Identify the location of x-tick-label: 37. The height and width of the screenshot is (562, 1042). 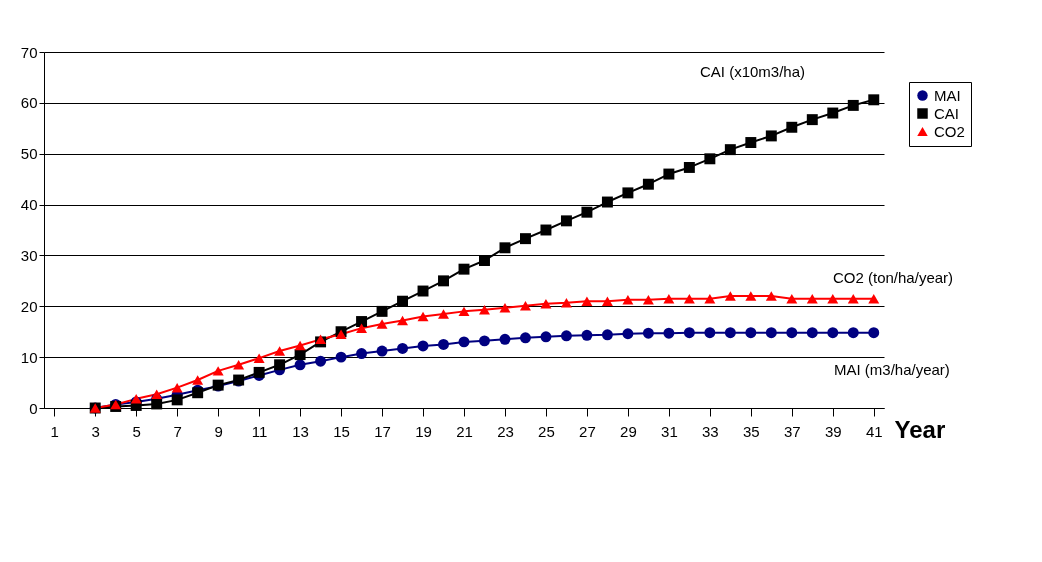
(792, 431).